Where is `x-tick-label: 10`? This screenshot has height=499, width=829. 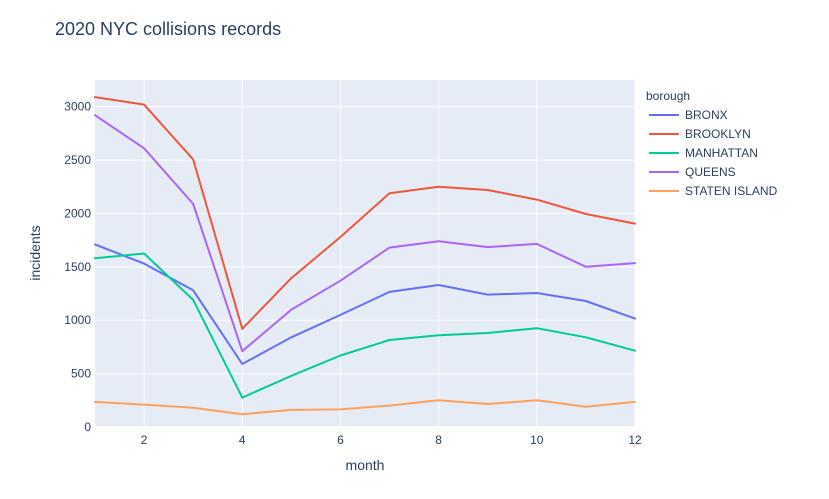 x-tick-label: 10 is located at coordinates (537, 440).